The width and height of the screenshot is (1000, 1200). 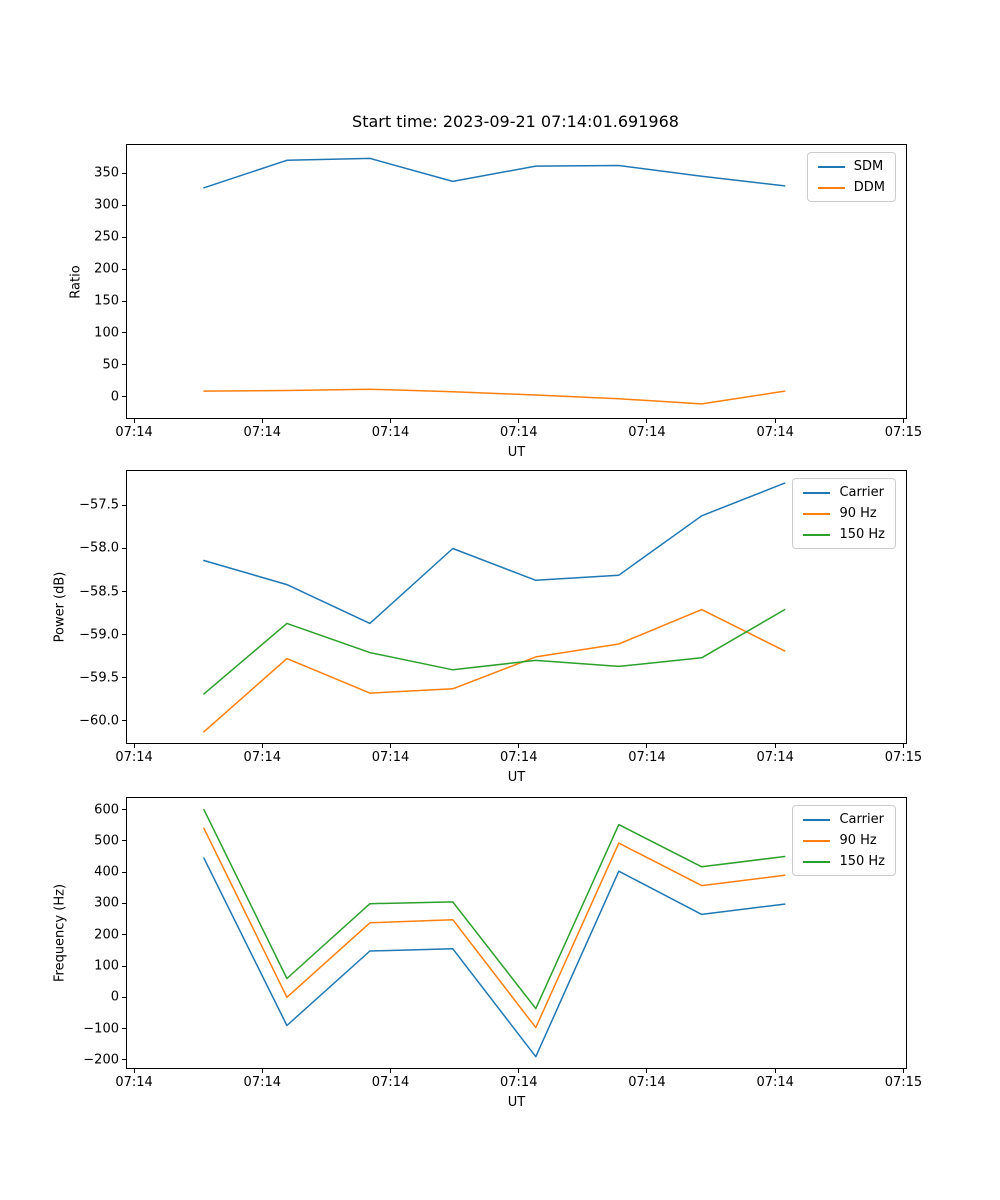 What do you see at coordinates (868, 166) in the screenshot?
I see `legend-item-label: SDM` at bounding box center [868, 166].